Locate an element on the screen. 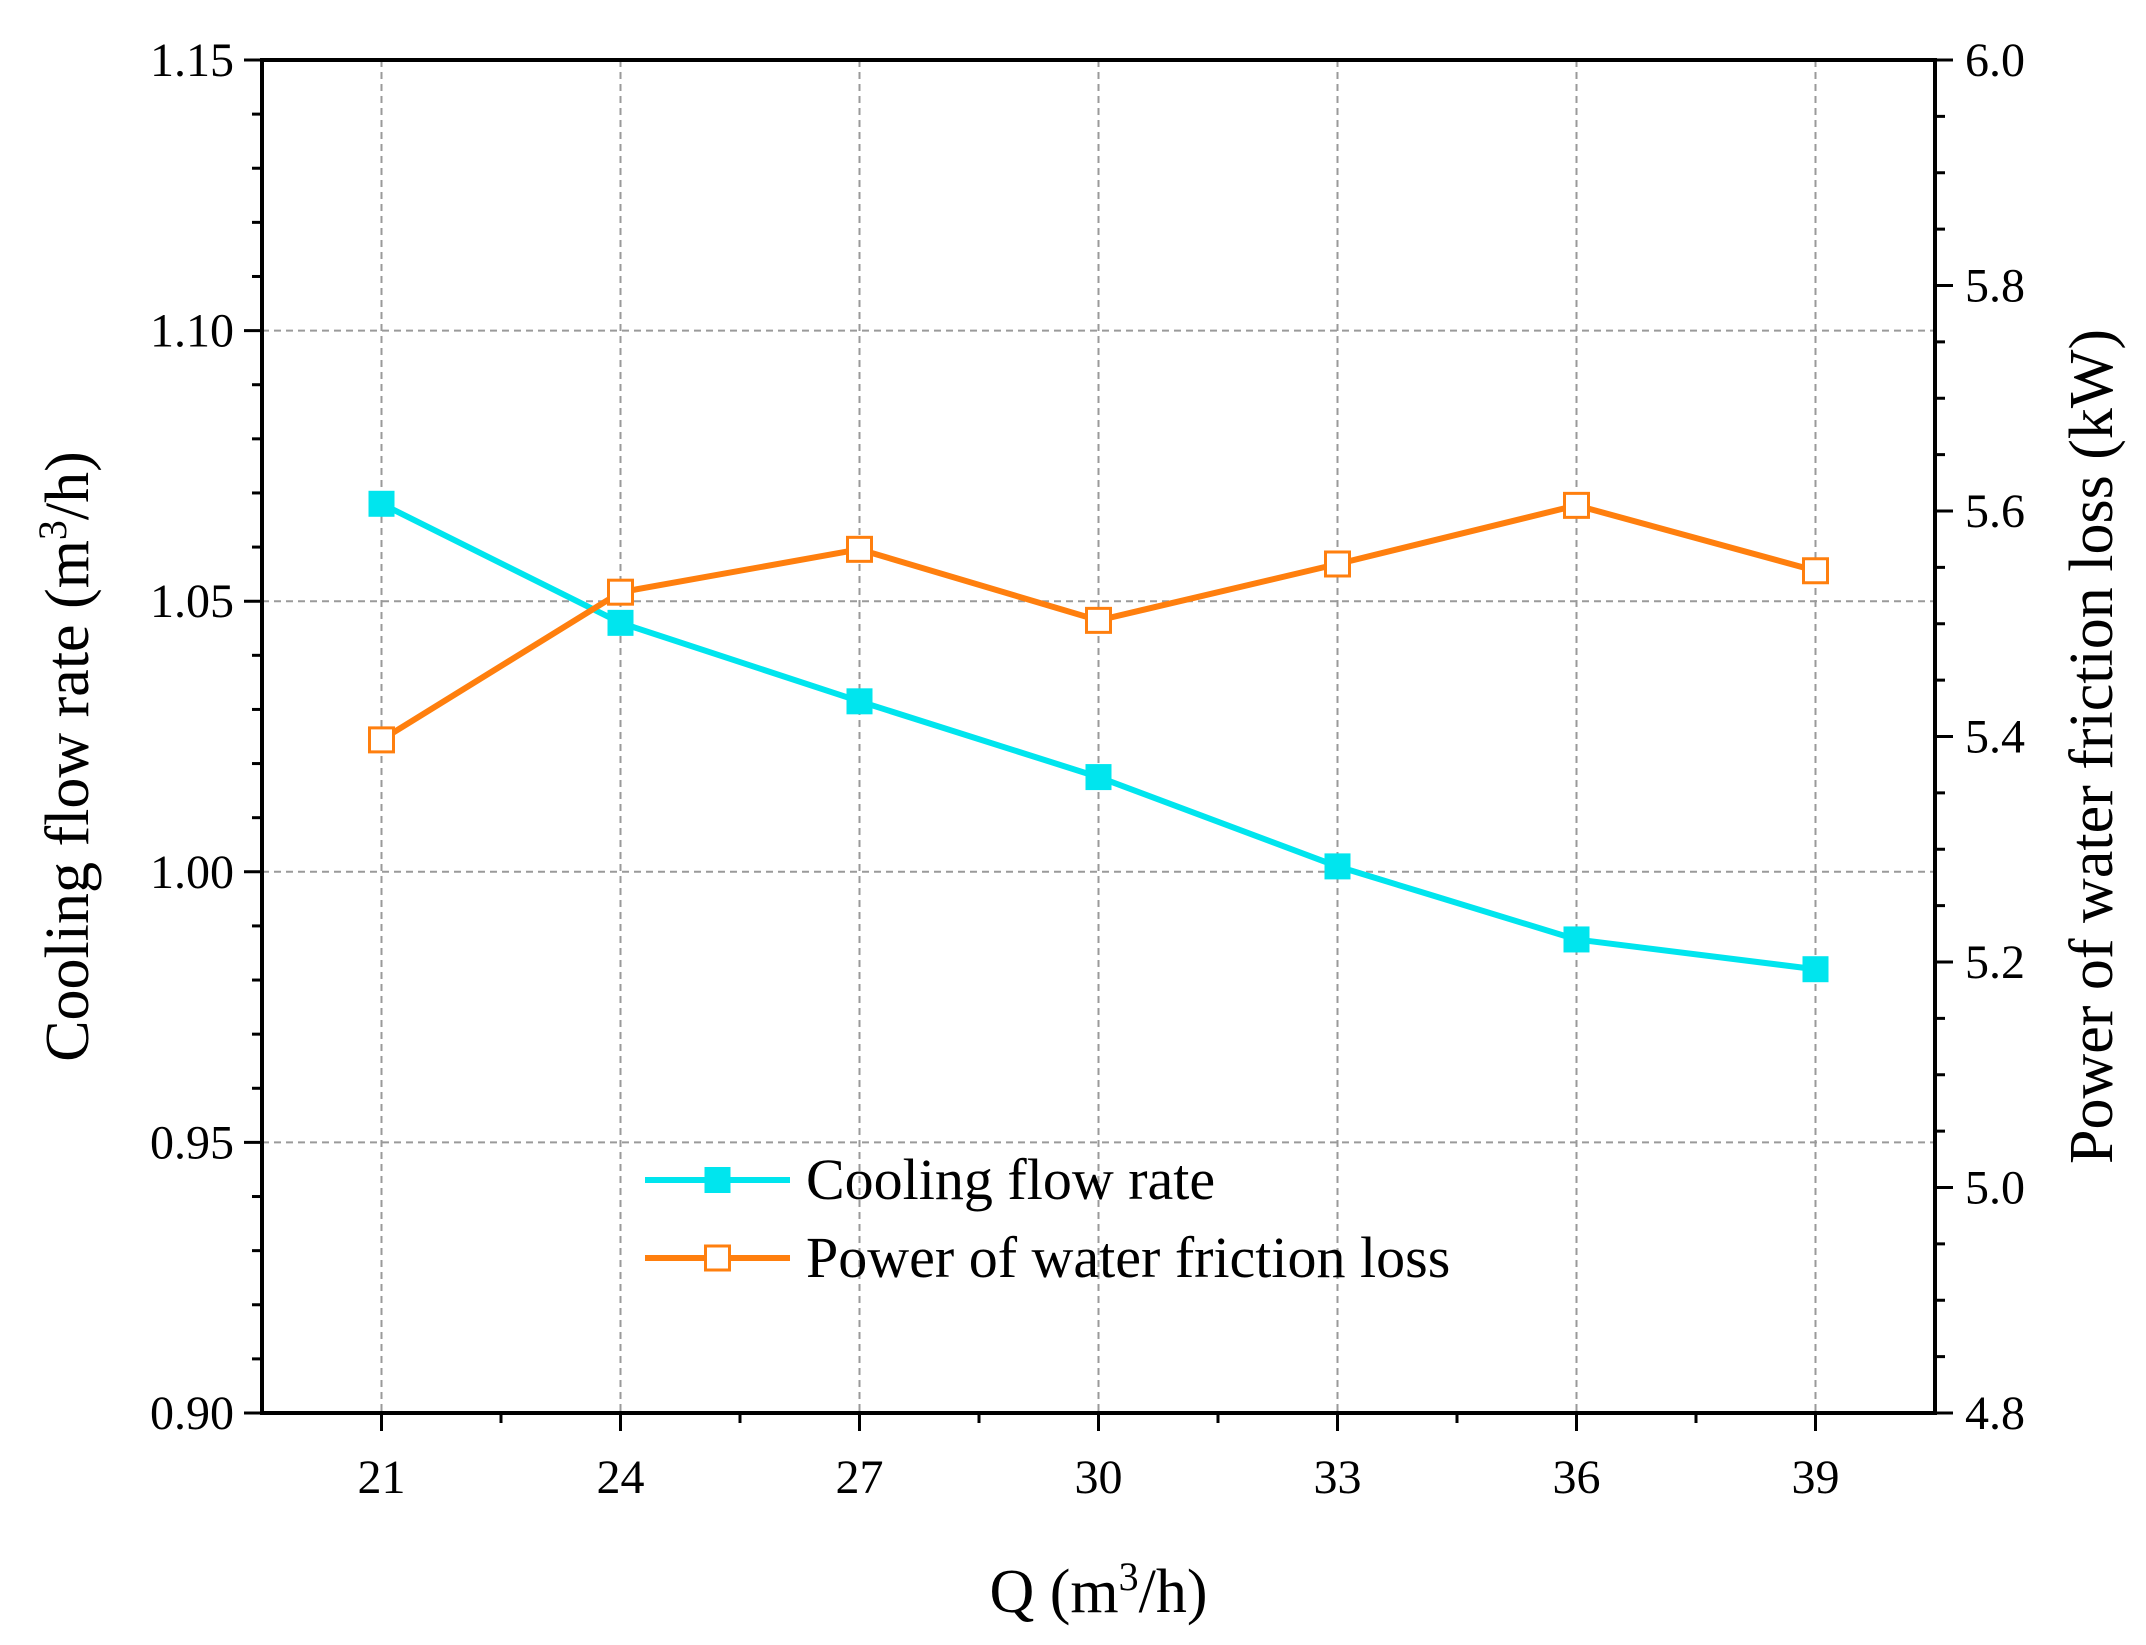 The image size is (2146, 1645). right-tick-label: 5.4 is located at coordinates (1995, 737).